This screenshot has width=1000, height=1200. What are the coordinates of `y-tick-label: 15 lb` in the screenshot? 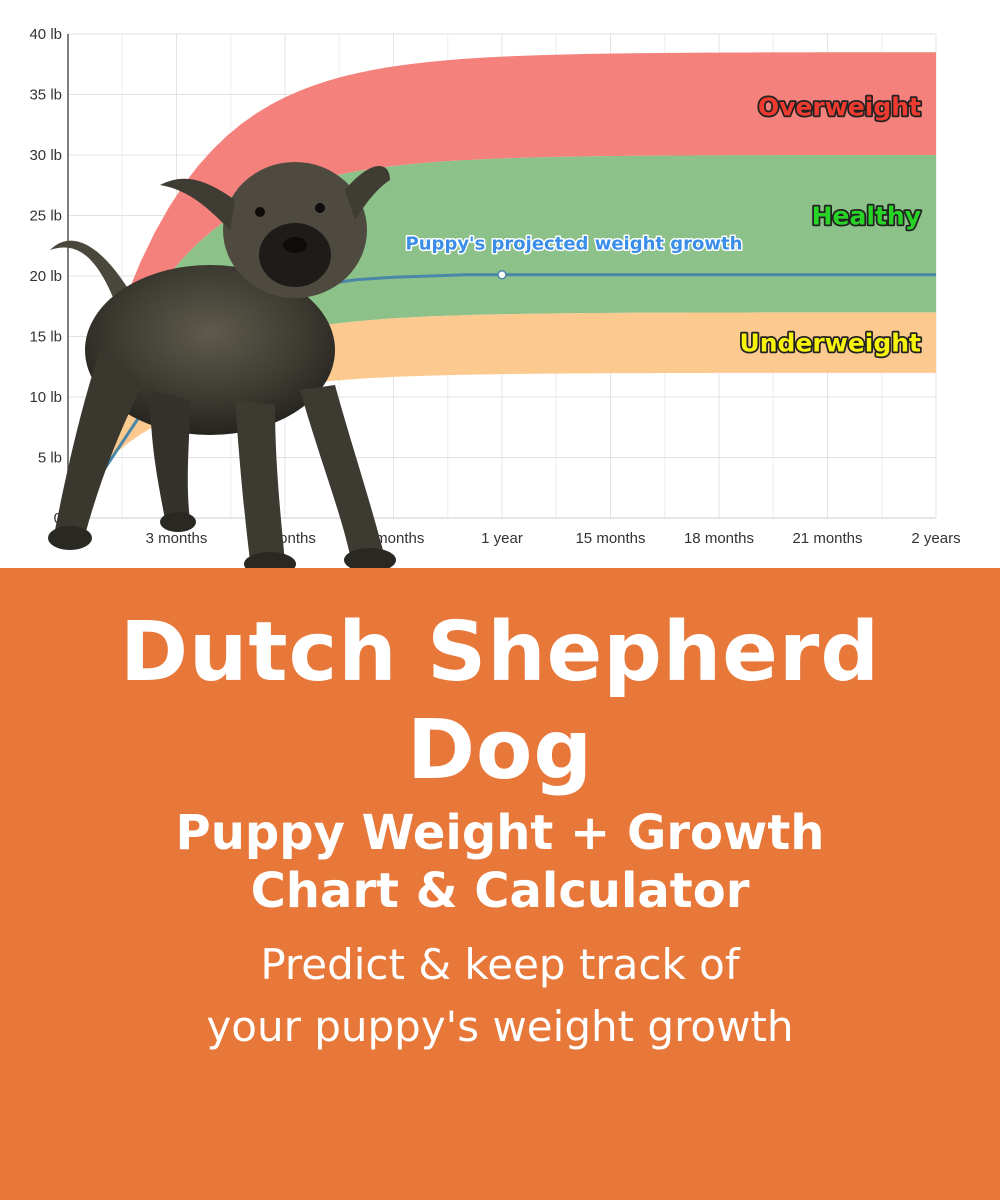 It's located at (45, 337).